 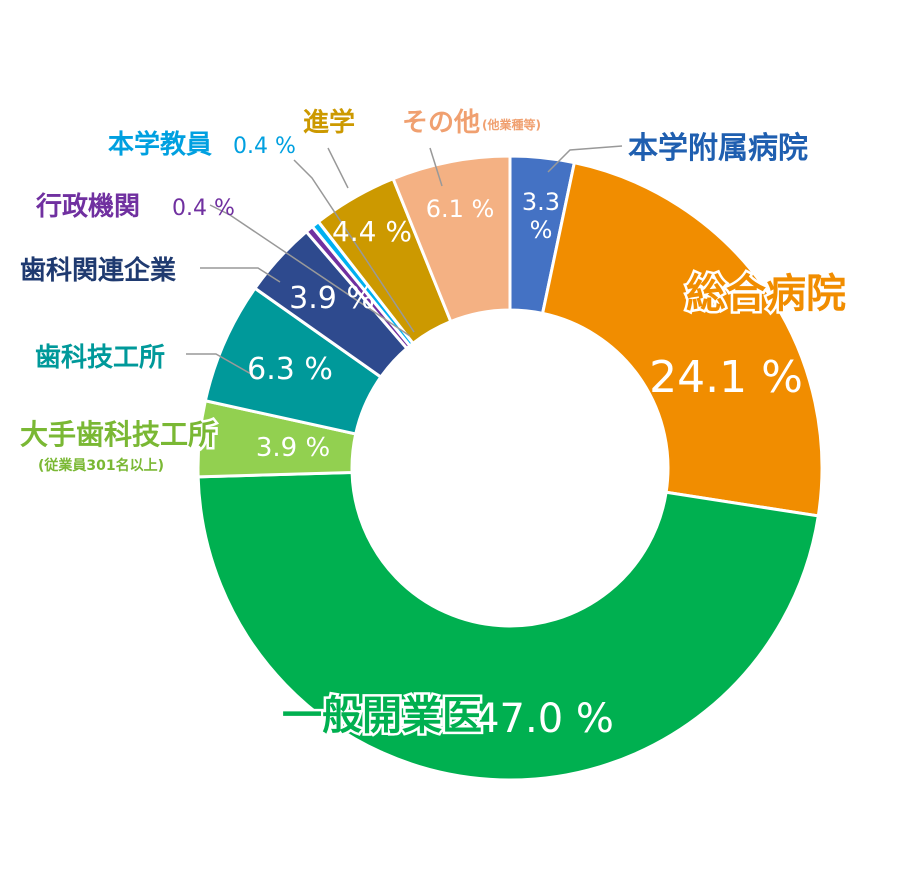 I want to click on category-label-4: 大手歯科技工所, so click(x=118, y=434).